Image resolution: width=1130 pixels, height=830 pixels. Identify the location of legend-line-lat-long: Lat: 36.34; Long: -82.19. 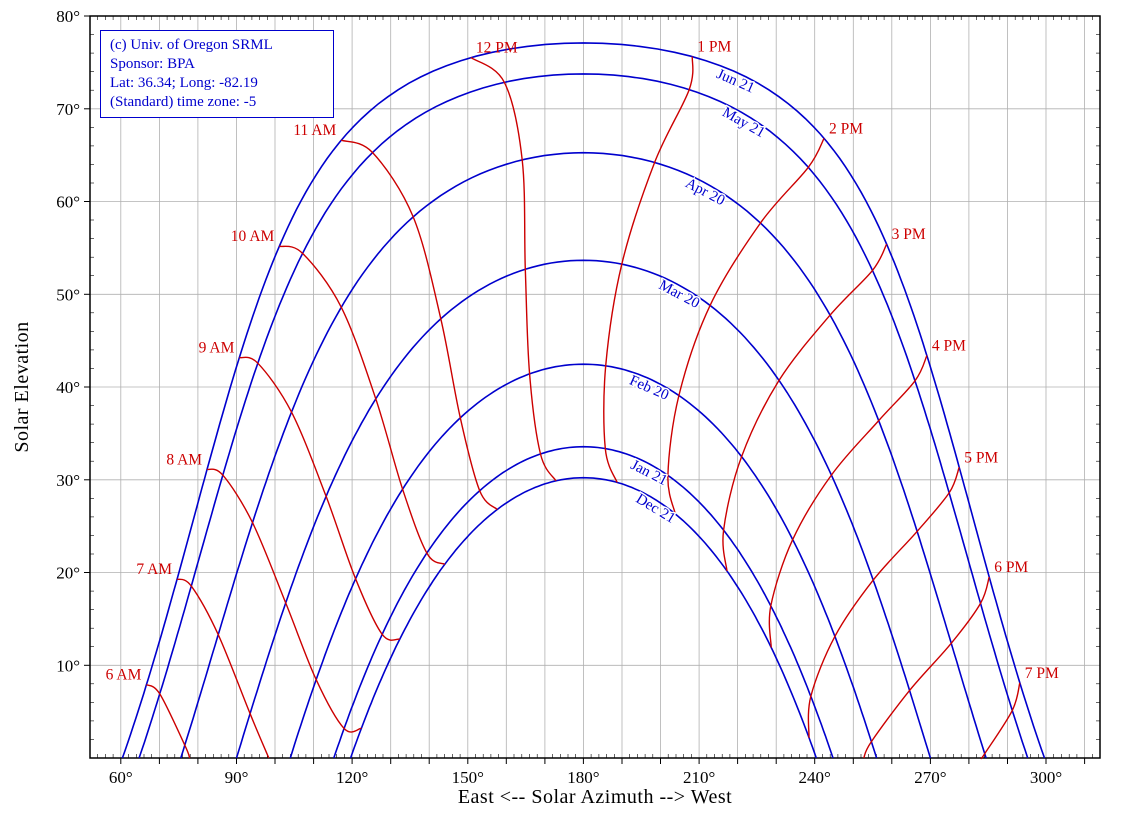
(184, 83).